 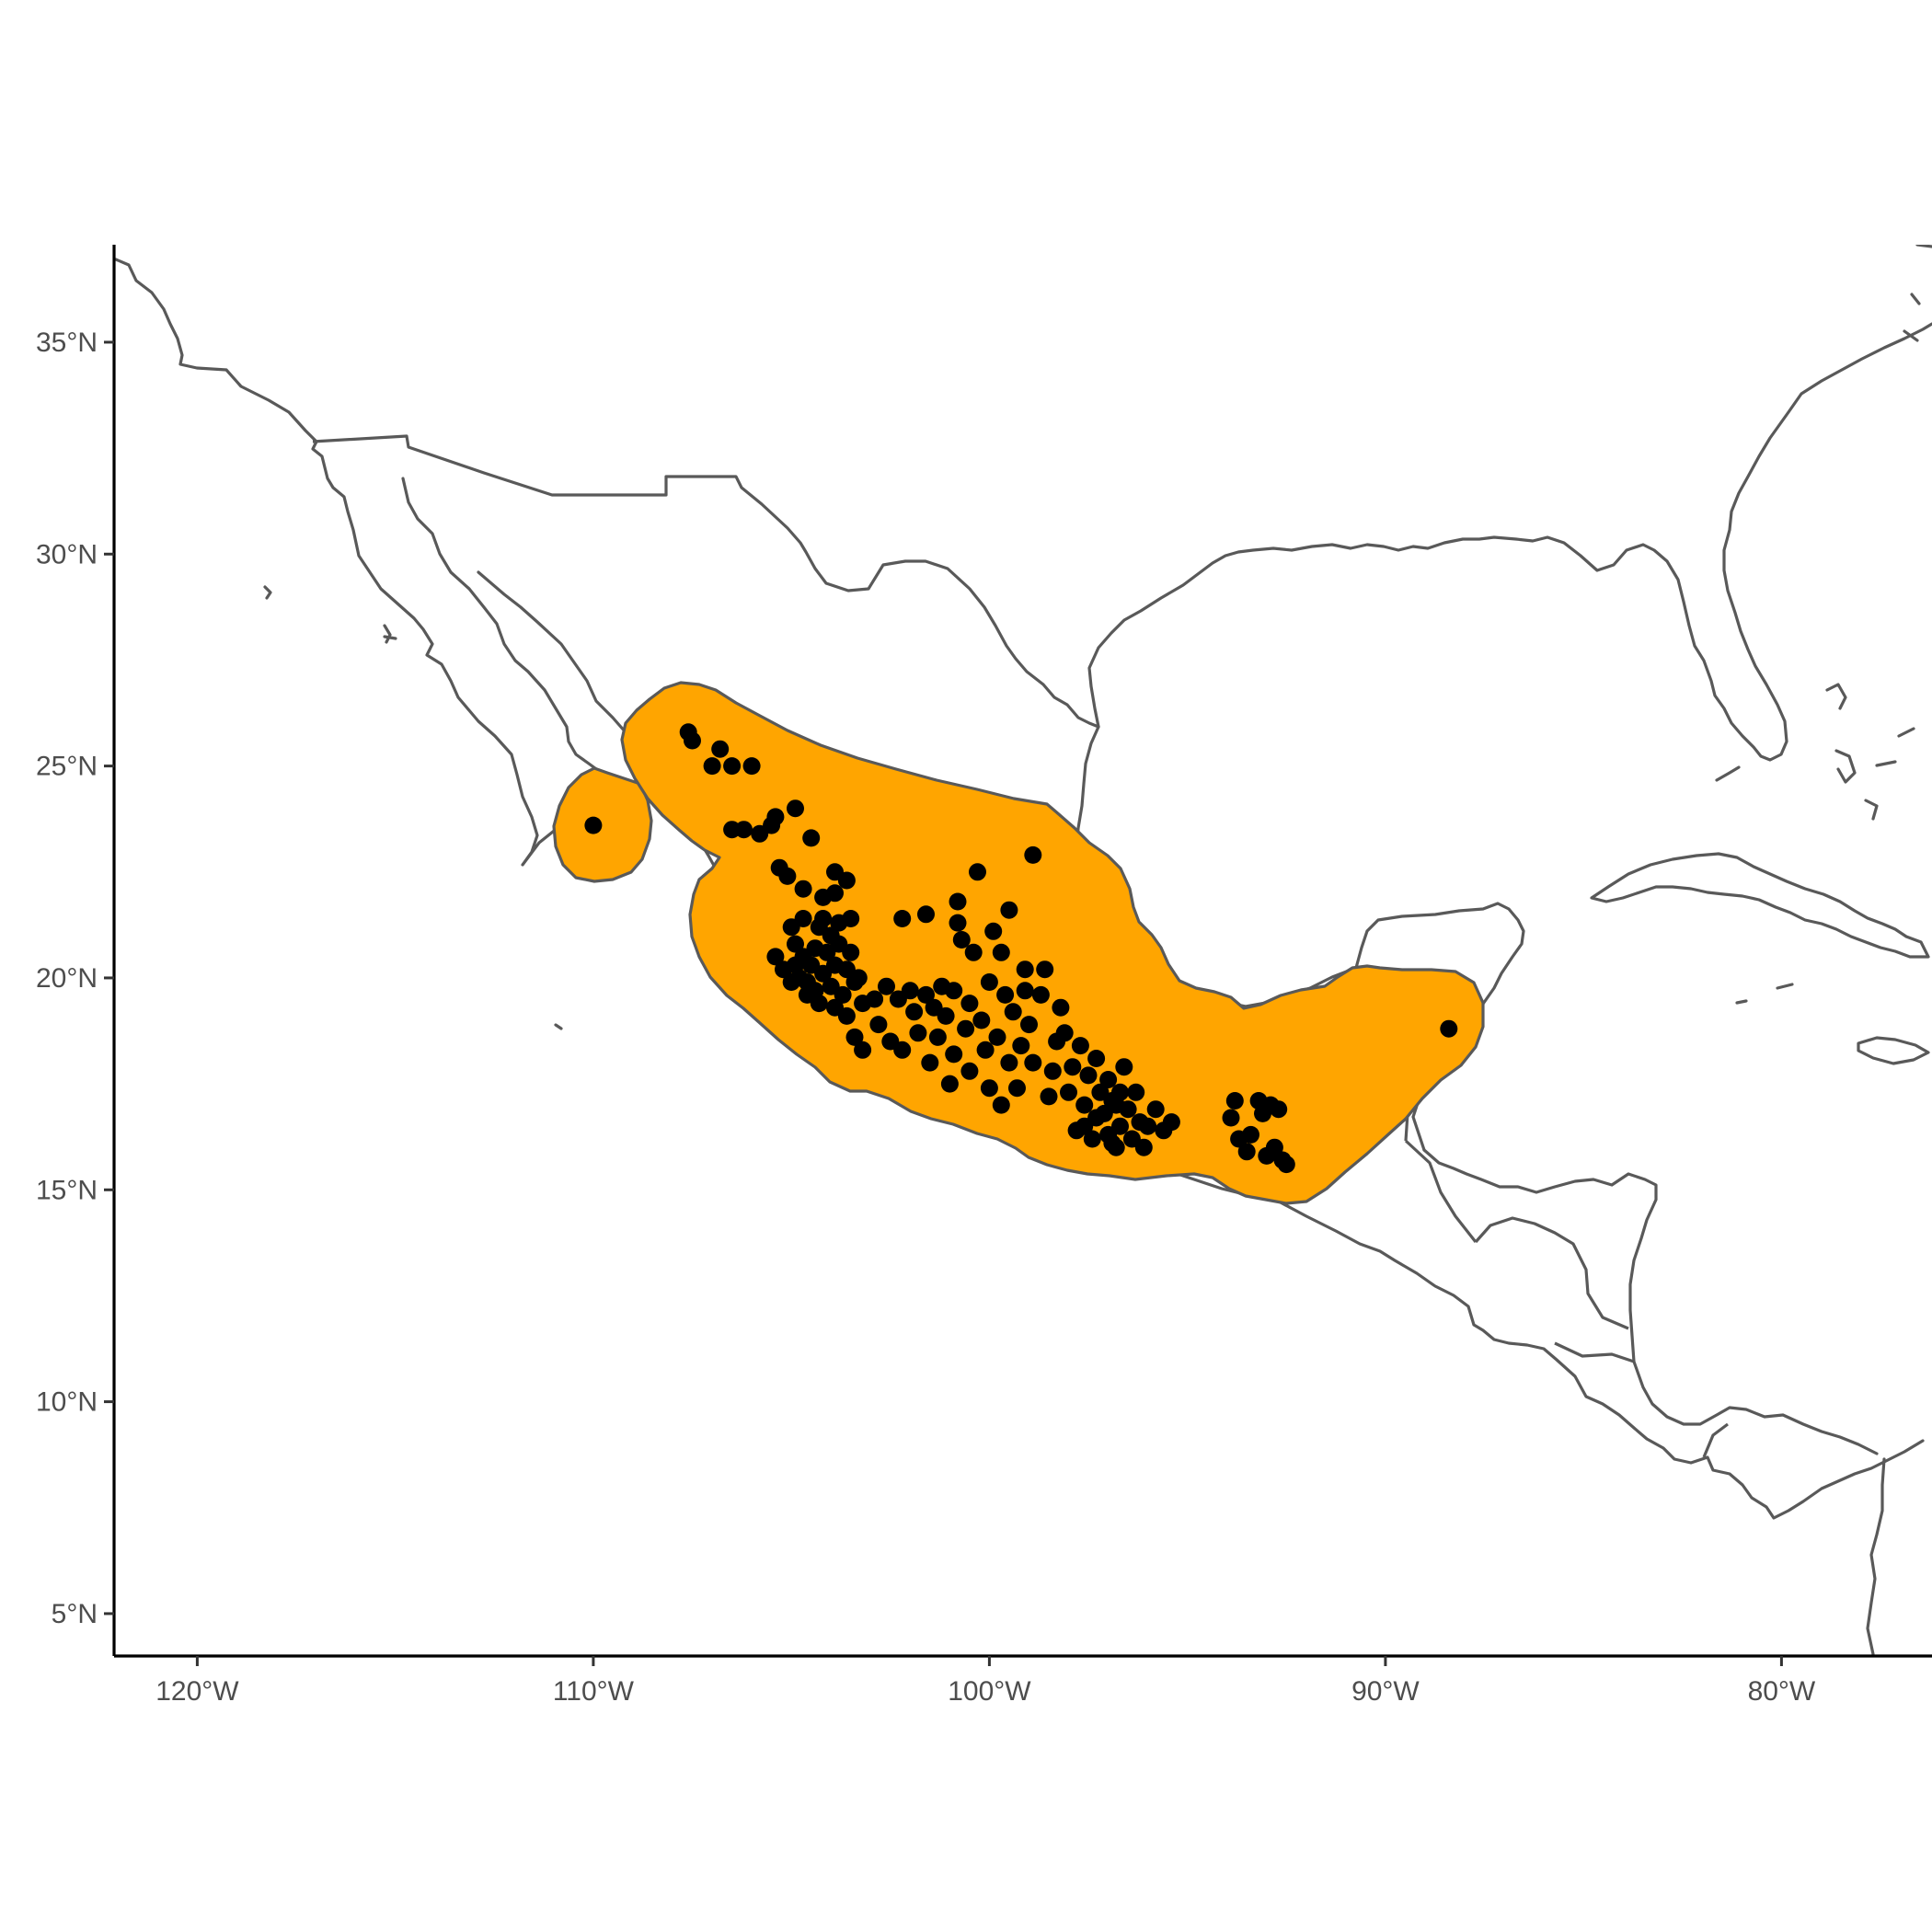 What do you see at coordinates (1893, 1050) in the screenshot?
I see `jamaica-coastline` at bounding box center [1893, 1050].